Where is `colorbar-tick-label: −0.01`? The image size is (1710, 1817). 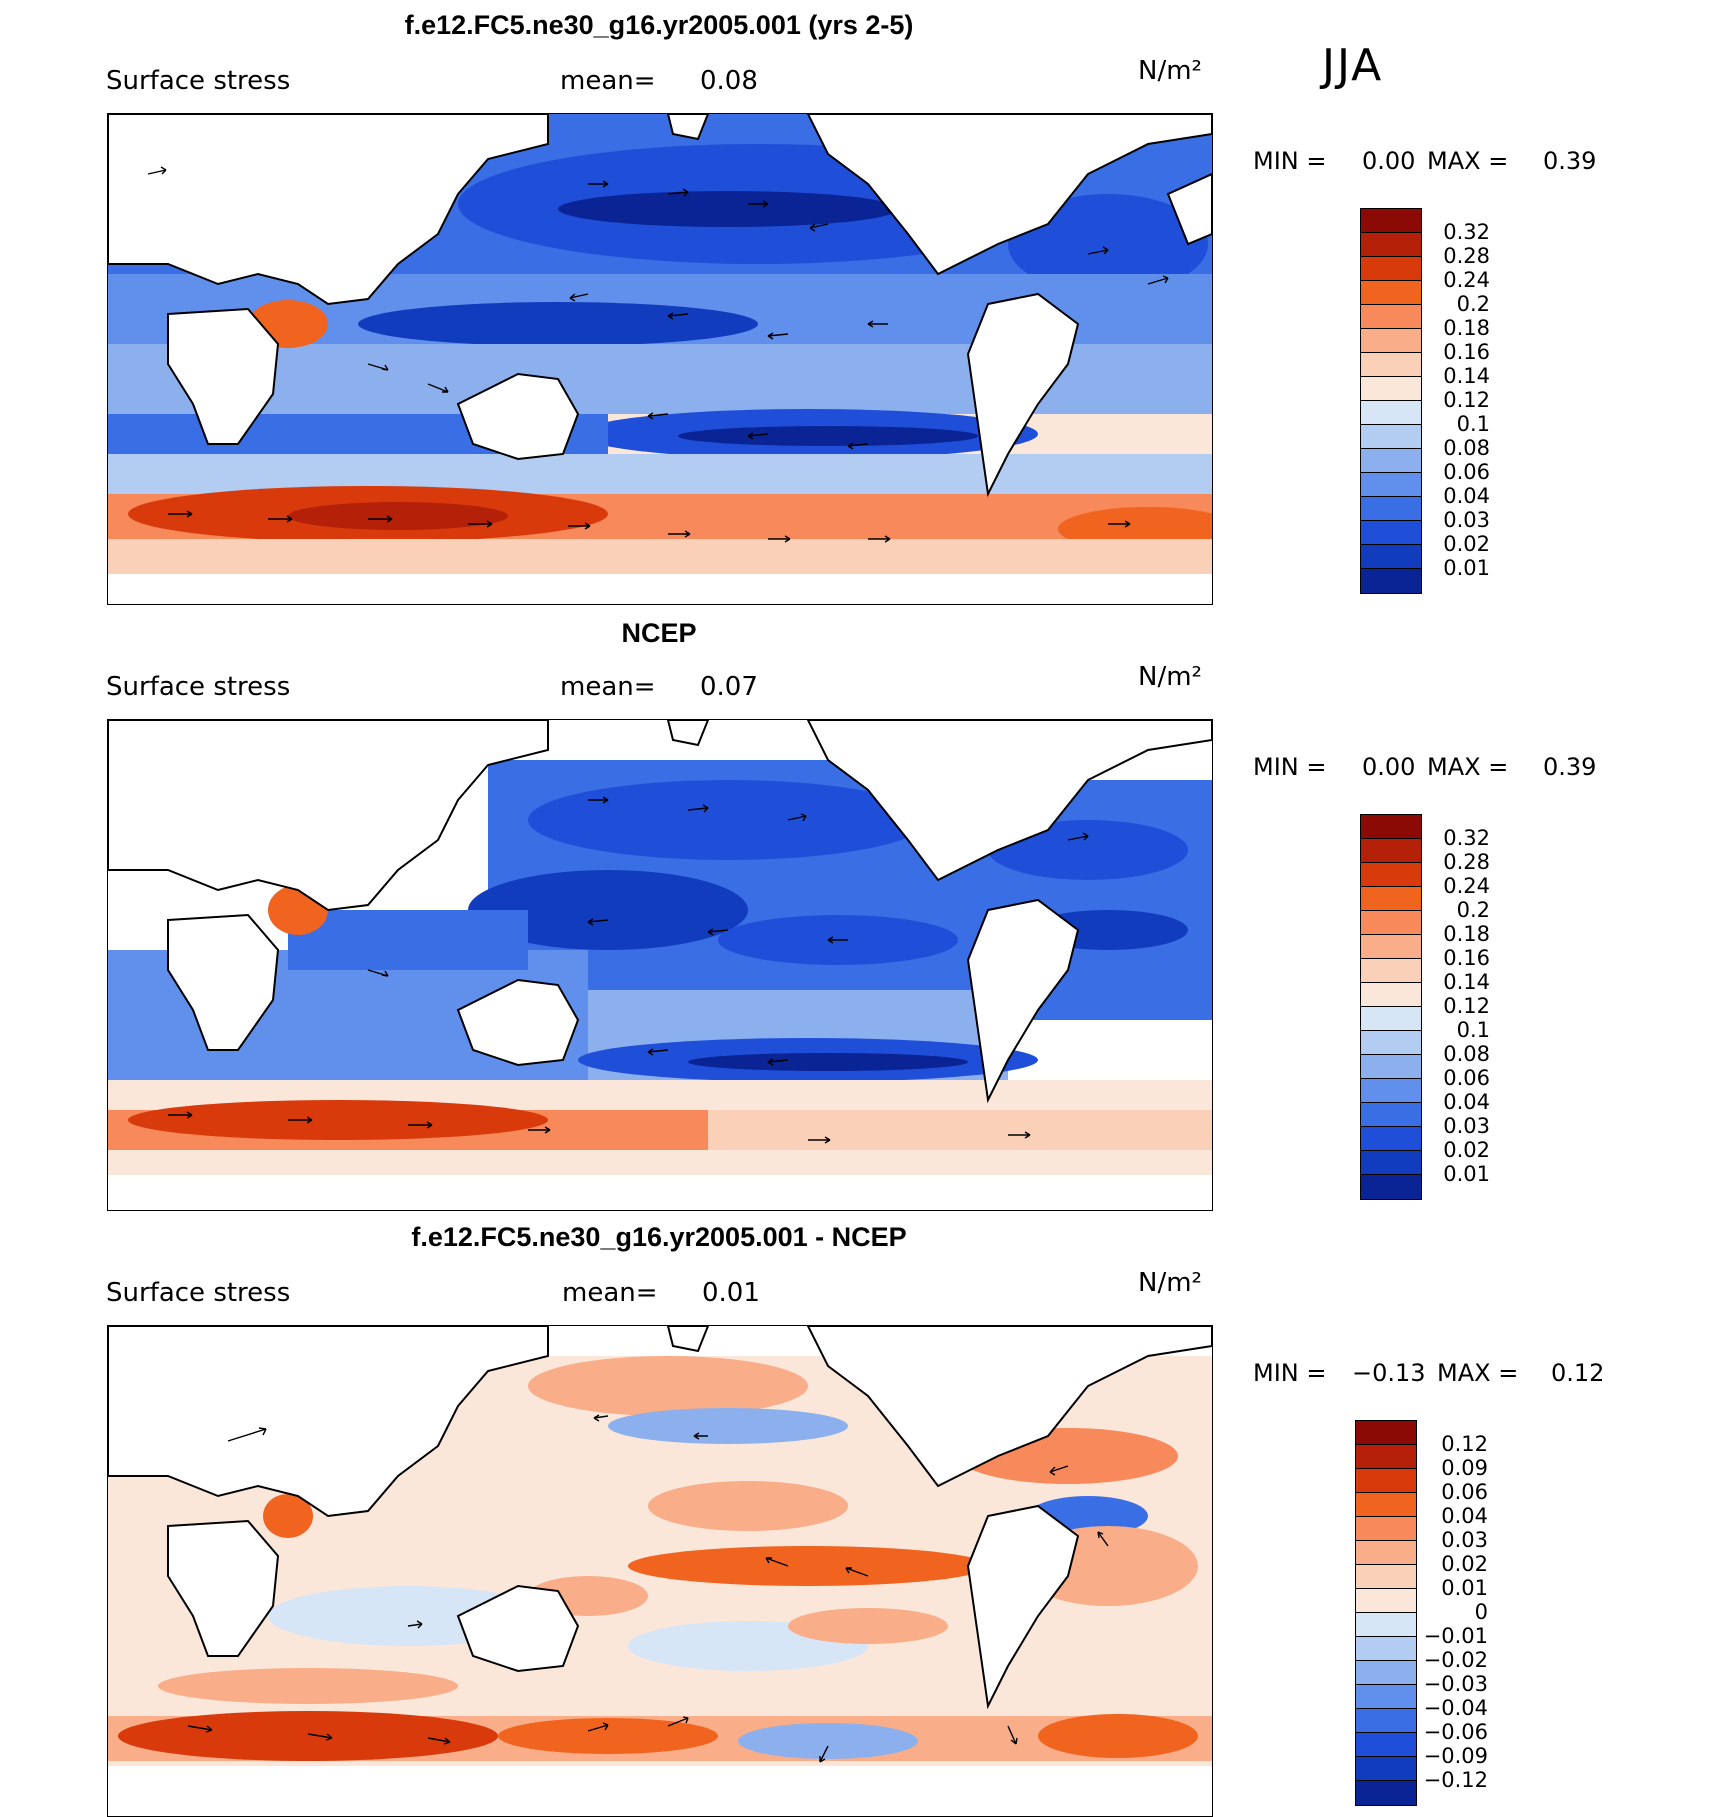 colorbar-tick-label: −0.01 is located at coordinates (1455, 1636).